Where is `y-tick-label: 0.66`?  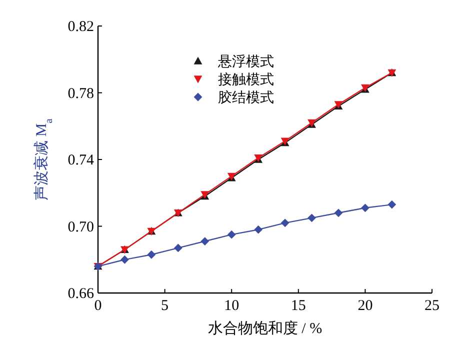 y-tick-label: 0.66 is located at coordinates (81, 294).